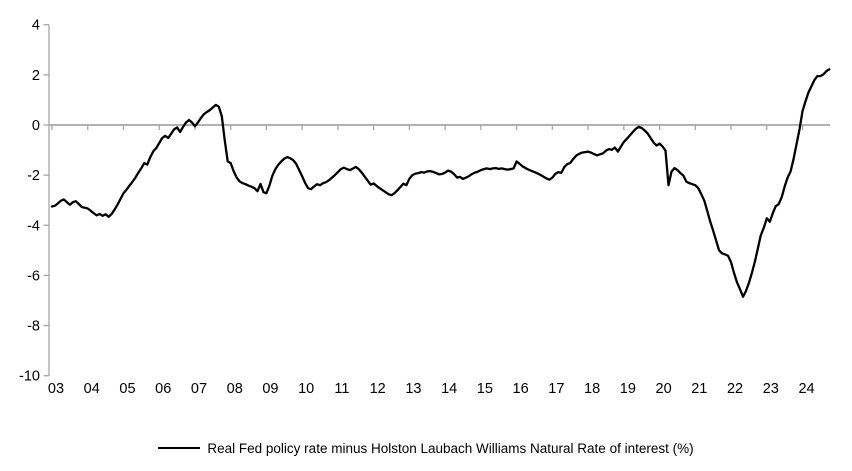  I want to click on x-axis-tick-label: 22, so click(735, 389).